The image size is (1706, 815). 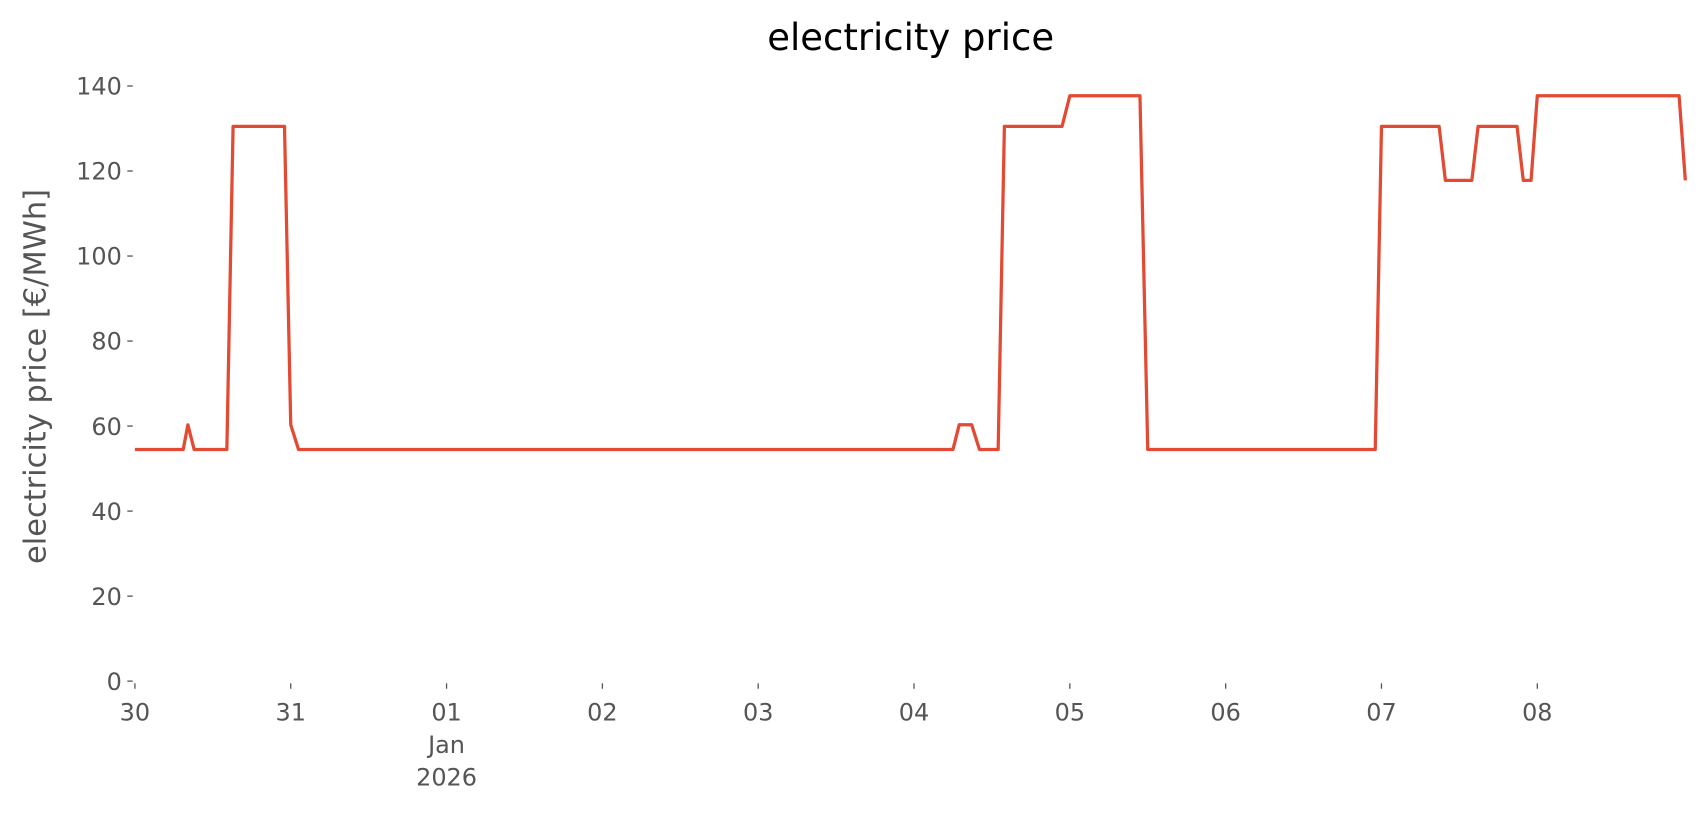 I want to click on x-tick-label: 30, so click(x=135, y=712).